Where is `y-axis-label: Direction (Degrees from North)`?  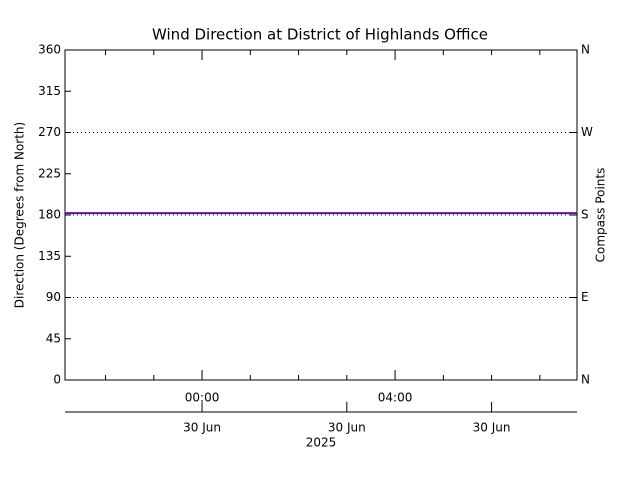
y-axis-label: Direction (Degrees from North) is located at coordinates (20, 215).